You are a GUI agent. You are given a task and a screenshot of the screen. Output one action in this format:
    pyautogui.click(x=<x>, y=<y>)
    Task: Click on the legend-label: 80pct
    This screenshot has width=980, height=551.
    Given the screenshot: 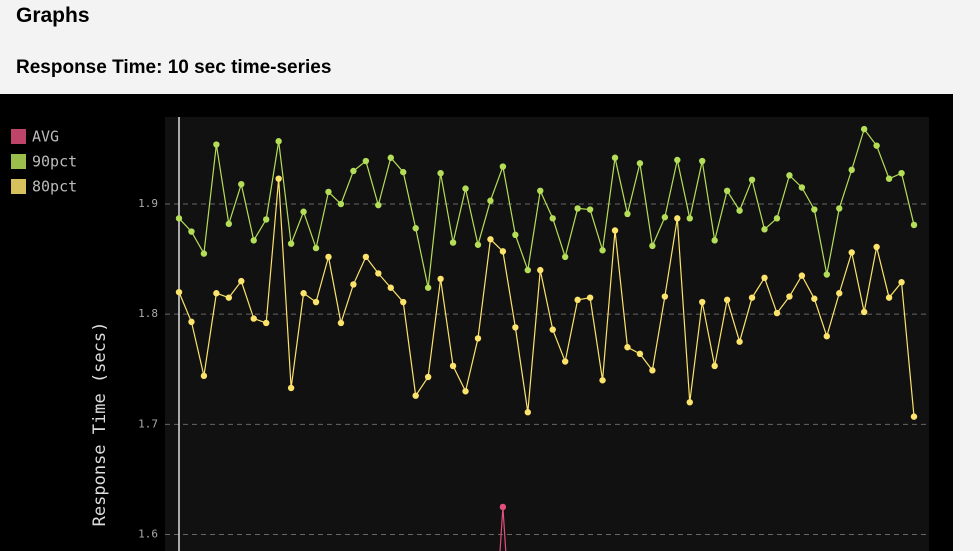 What is the action you would take?
    pyautogui.click(x=54, y=187)
    